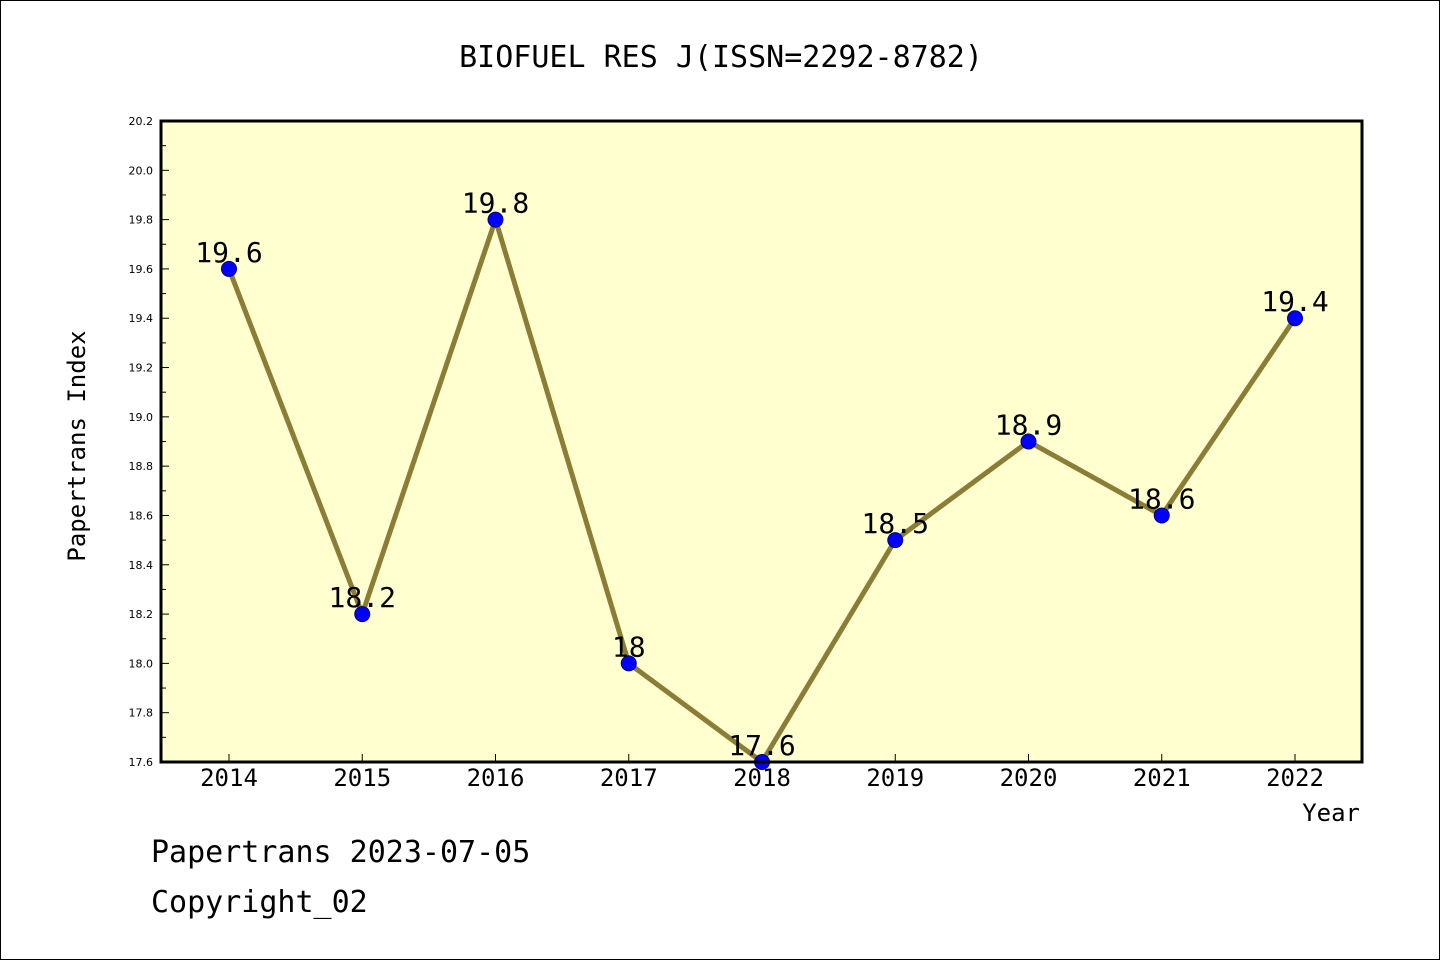  I want to click on data-label: 19.4, so click(1294, 301).